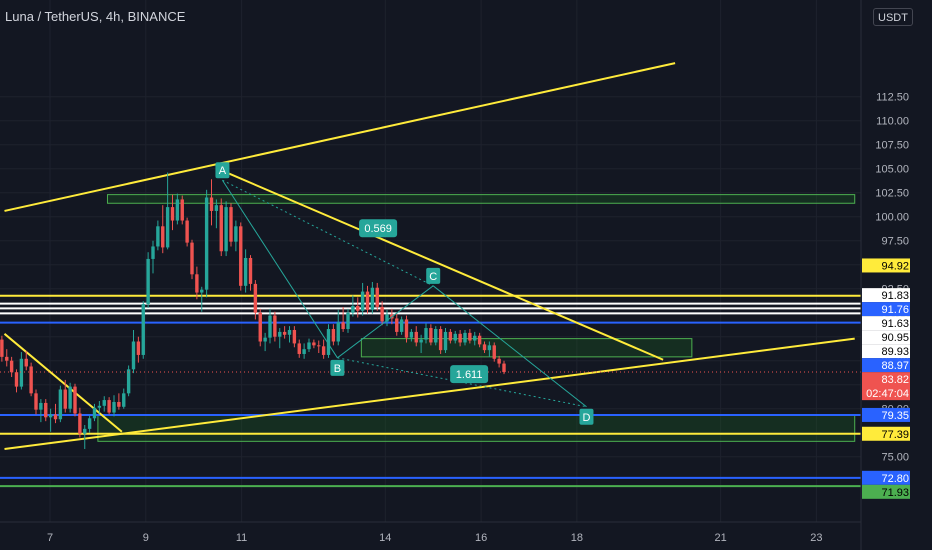  I want to click on zone-rectangle, so click(476, 428).